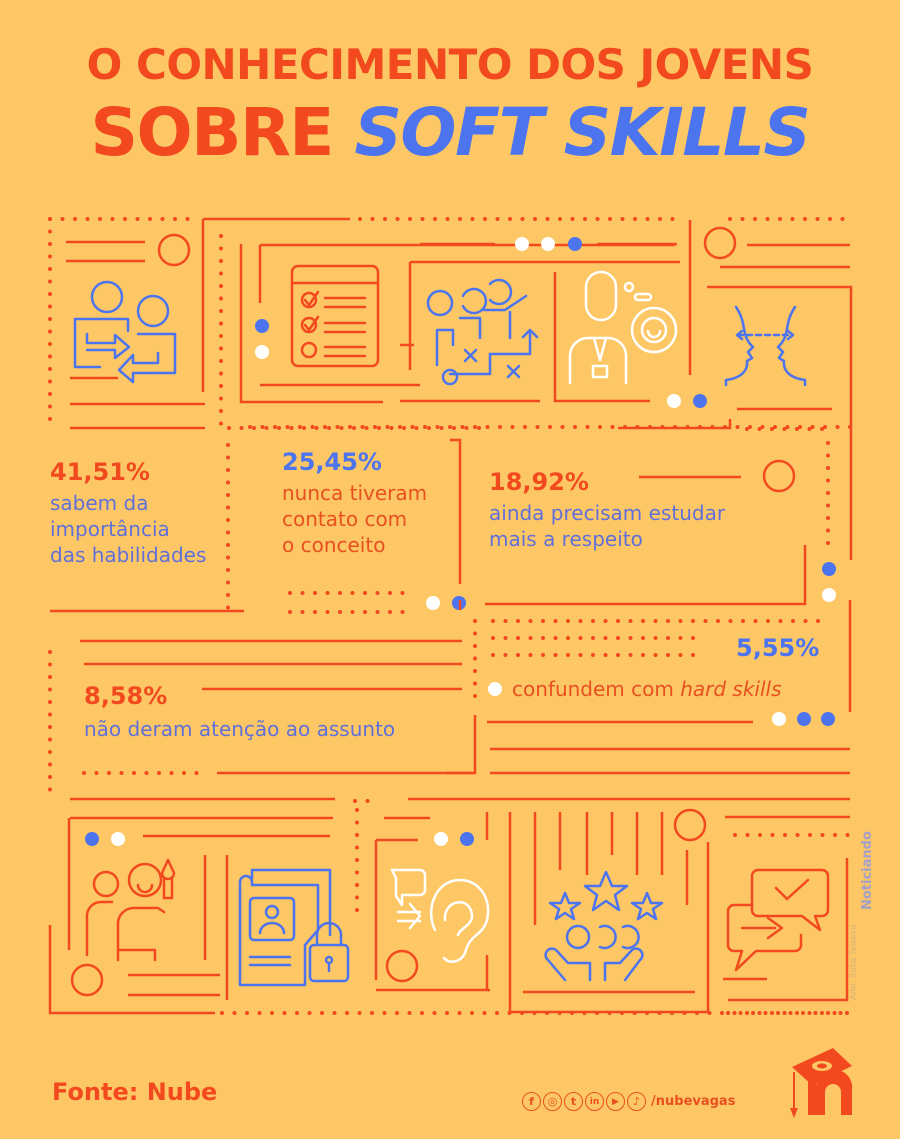 This screenshot has height=1139, width=900. Describe the element at coordinates (566, 539) in the screenshot. I see `stat-3-line-2: mais a respeito` at that location.